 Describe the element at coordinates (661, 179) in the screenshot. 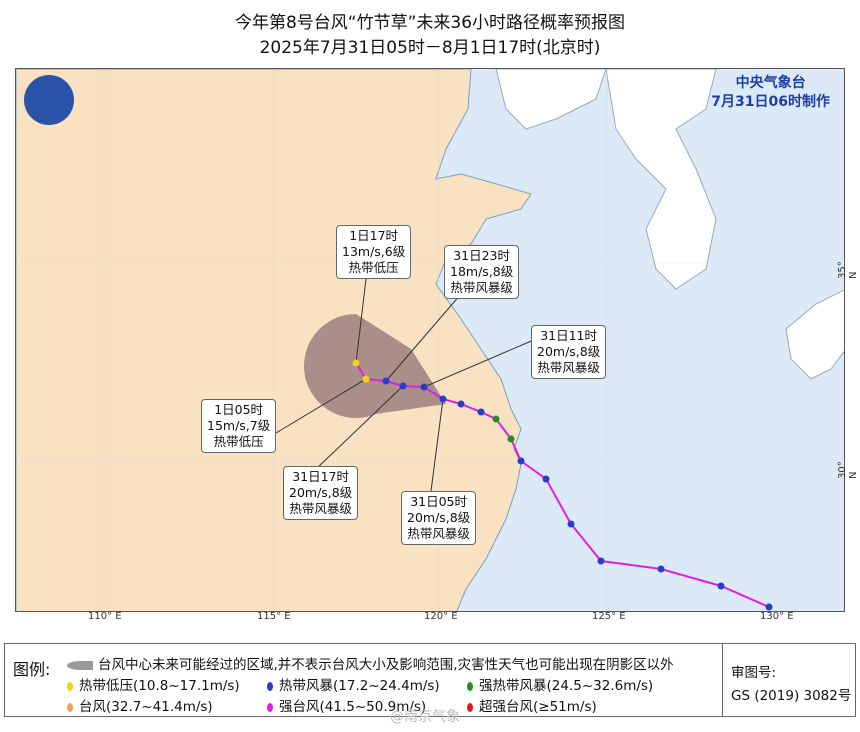

I see `korea-peninsula` at that location.